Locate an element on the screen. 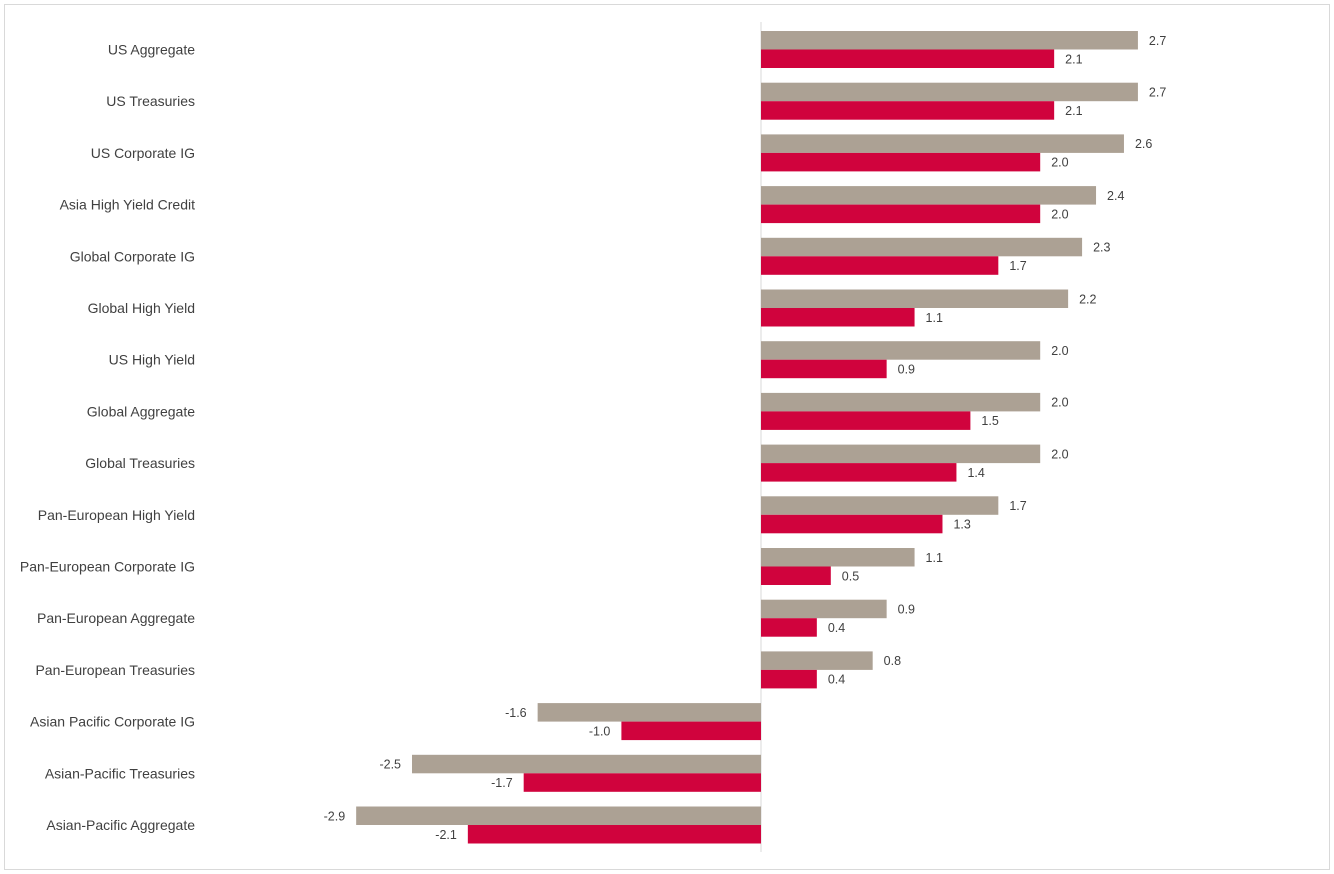 This screenshot has width=1334, height=874. category-label: US Corporate IG is located at coordinates (143, 153).